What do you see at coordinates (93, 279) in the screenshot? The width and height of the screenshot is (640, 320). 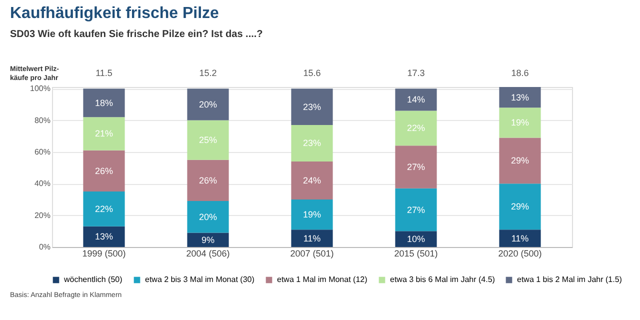 I see `legend-label: wöchentlich (50)` at bounding box center [93, 279].